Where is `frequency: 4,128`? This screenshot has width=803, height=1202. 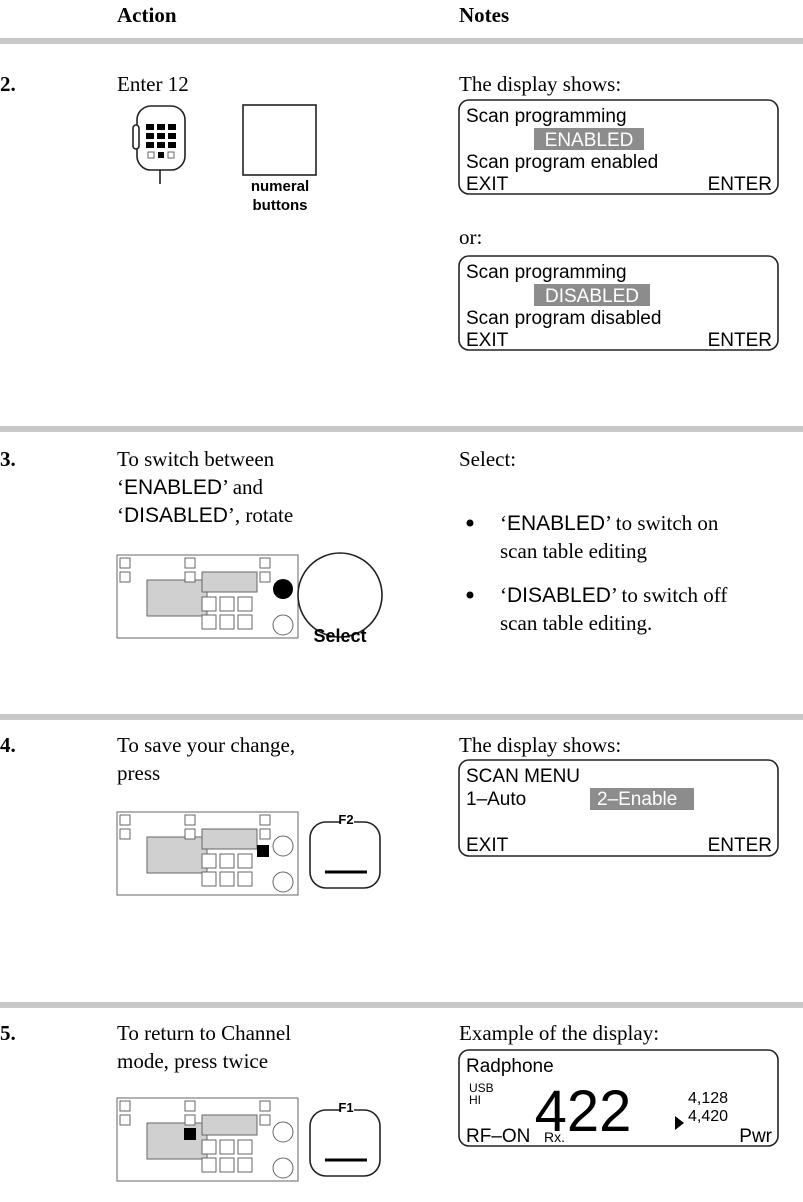 frequency: 4,128 is located at coordinates (708, 1098).